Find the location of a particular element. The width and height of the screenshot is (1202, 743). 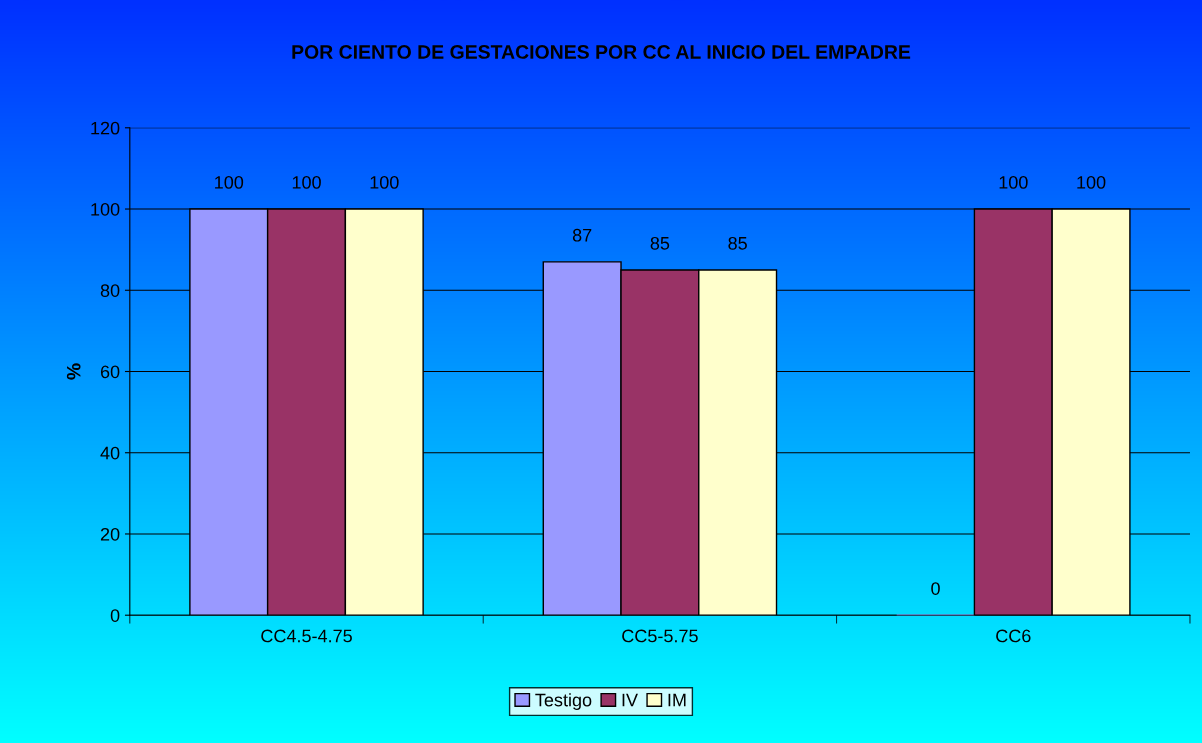

y-tick-label: 0 is located at coordinates (115, 615).